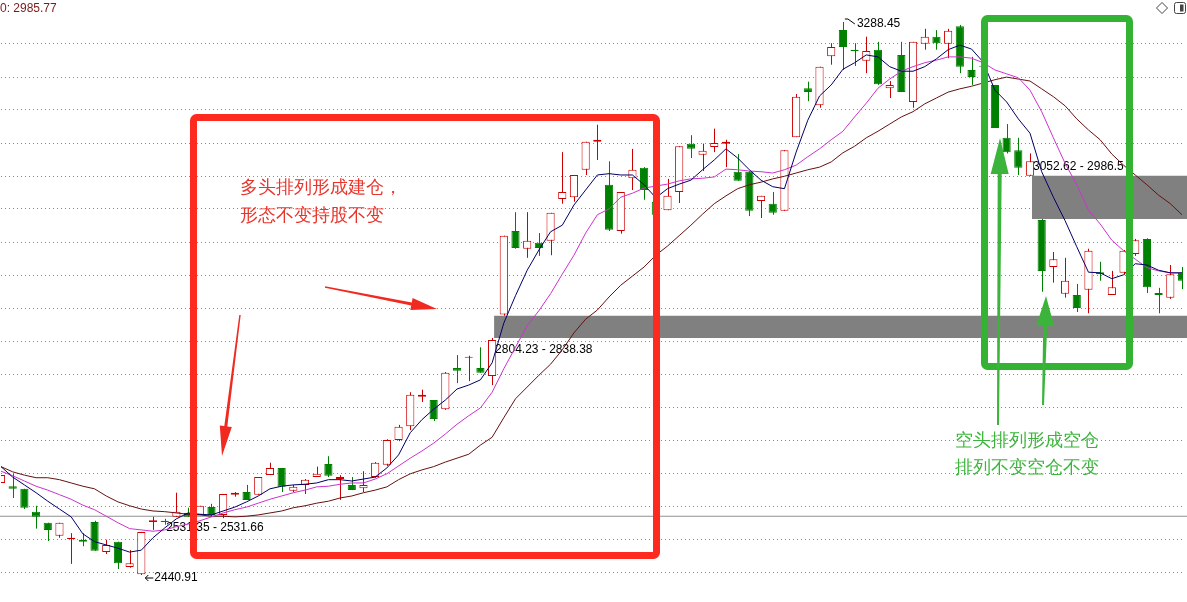 Image resolution: width=1187 pixels, height=602 pixels. What do you see at coordinates (1027, 467) in the screenshot?
I see `annotation: 排列不变空仓不变` at bounding box center [1027, 467].